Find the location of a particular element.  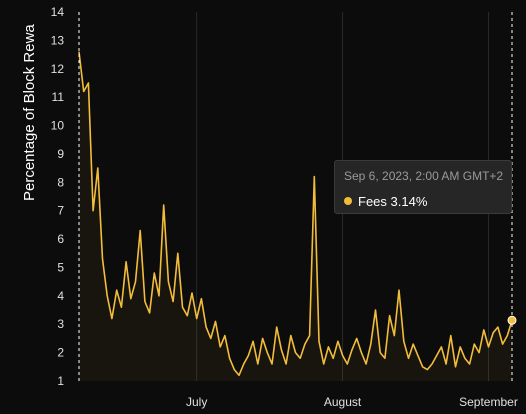

tooltip-series-name: Fees is located at coordinates (372, 201).